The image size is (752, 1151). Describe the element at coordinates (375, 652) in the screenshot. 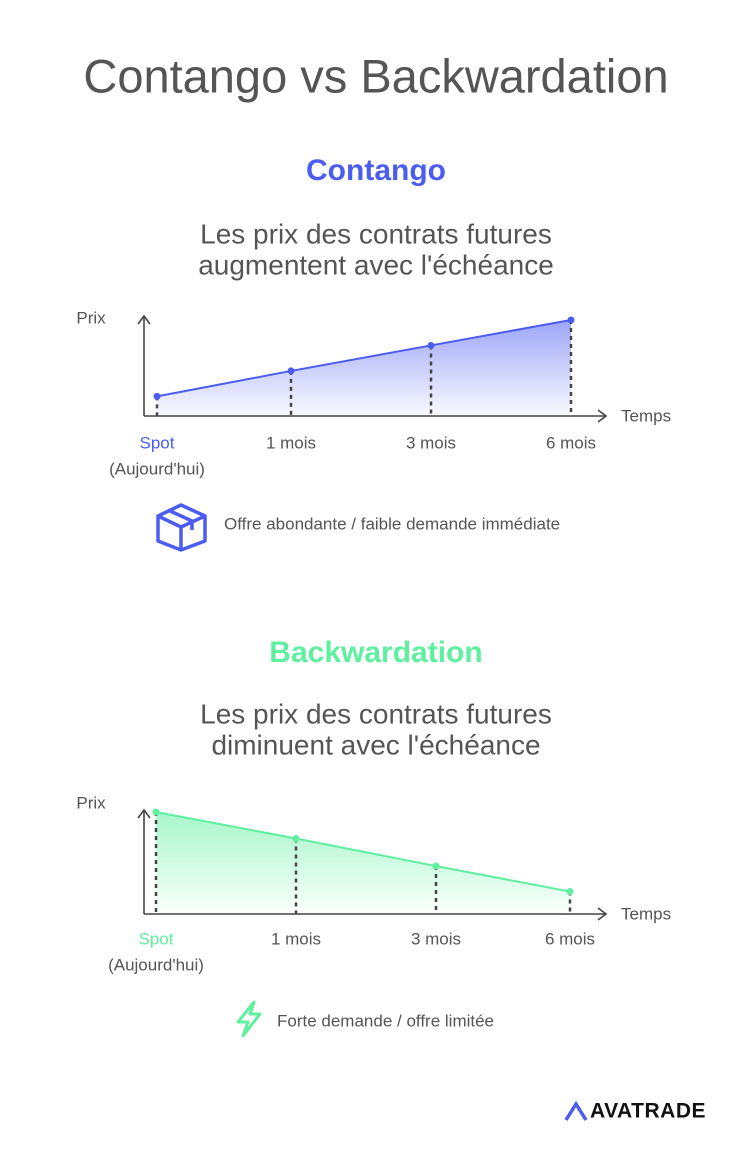

I see `section-title: Backwardation` at that location.